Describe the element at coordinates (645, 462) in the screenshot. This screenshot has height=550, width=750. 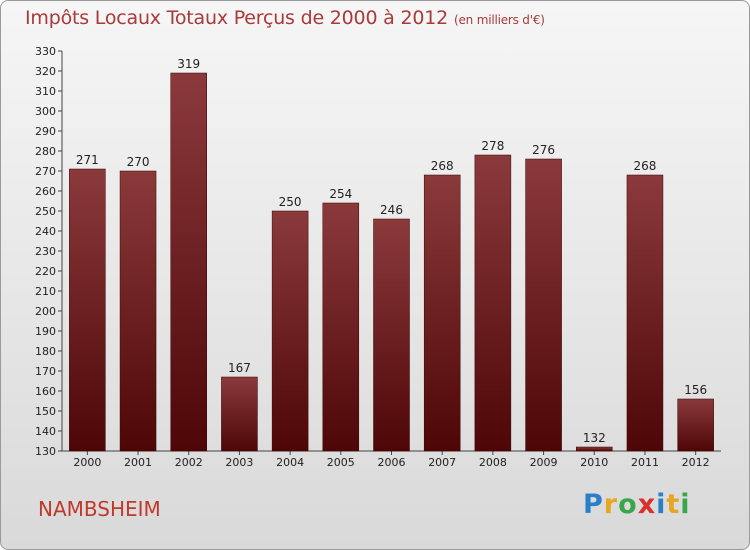
I see `x-tick-label: 2011` at that location.